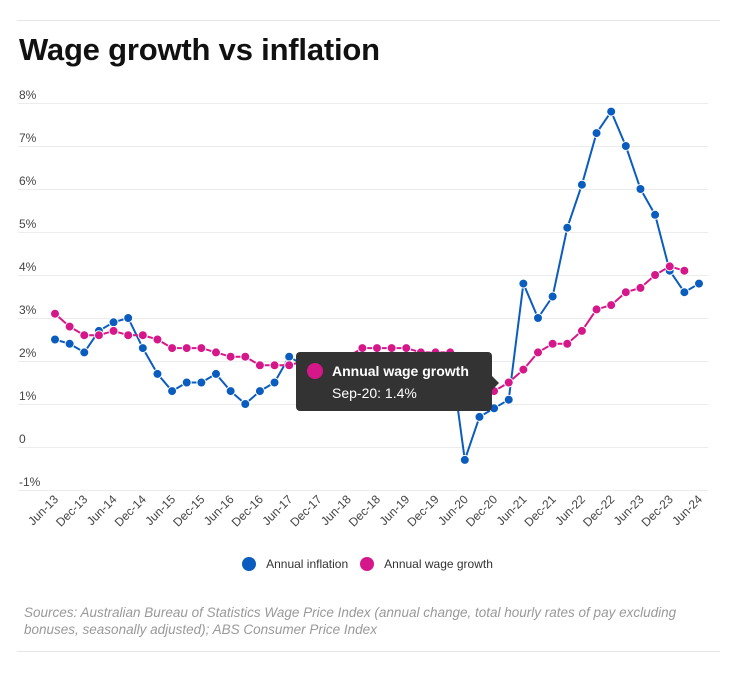 Image resolution: width=735 pixels, height=682 pixels. I want to click on y-tick-label: 0, so click(22, 439).